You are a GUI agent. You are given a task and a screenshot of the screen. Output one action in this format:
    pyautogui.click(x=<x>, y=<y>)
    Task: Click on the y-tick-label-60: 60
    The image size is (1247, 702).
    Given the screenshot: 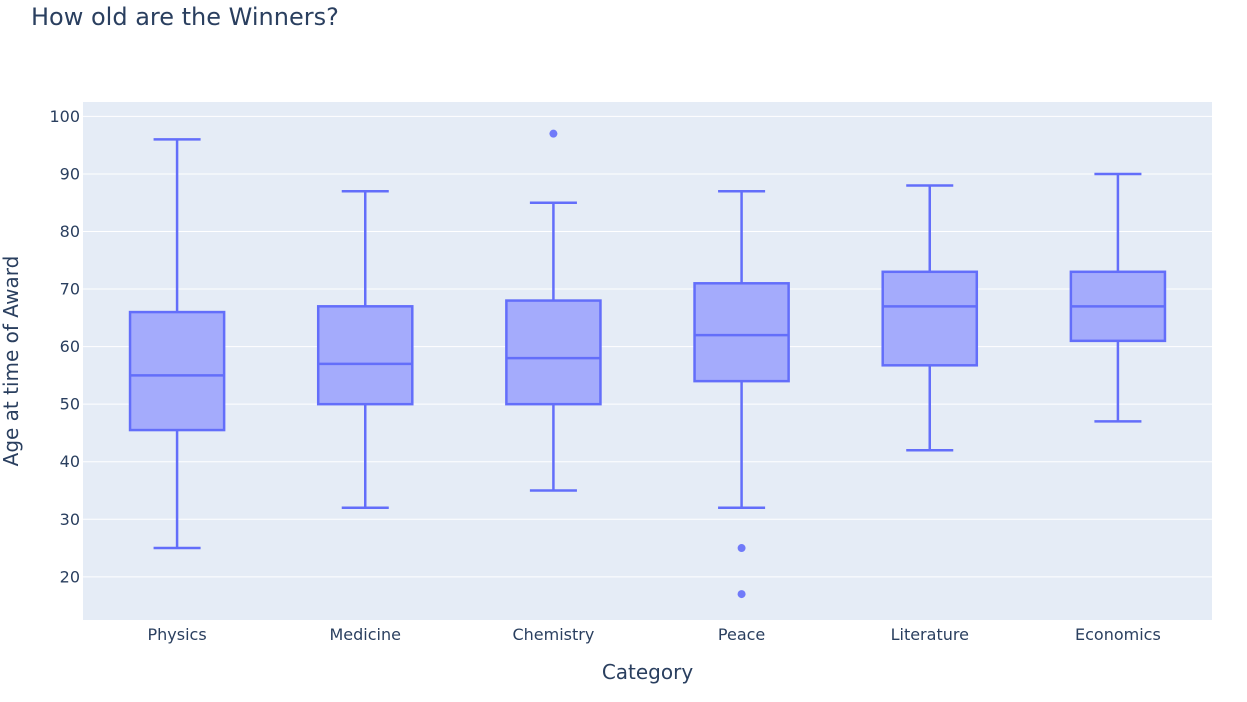 What is the action you would take?
    pyautogui.click(x=70, y=346)
    